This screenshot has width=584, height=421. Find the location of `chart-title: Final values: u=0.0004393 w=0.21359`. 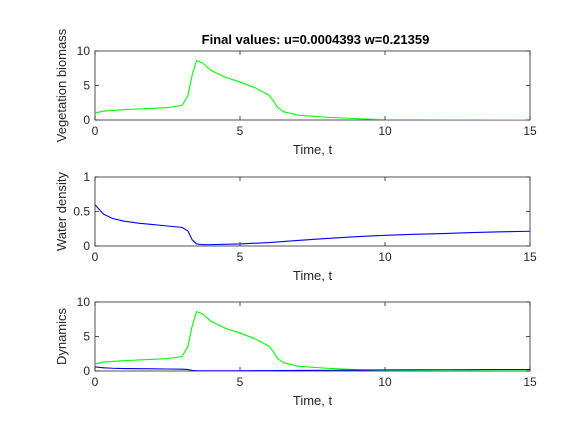

chart-title: Final values: u=0.0004393 w=0.21359 is located at coordinates (316, 39).